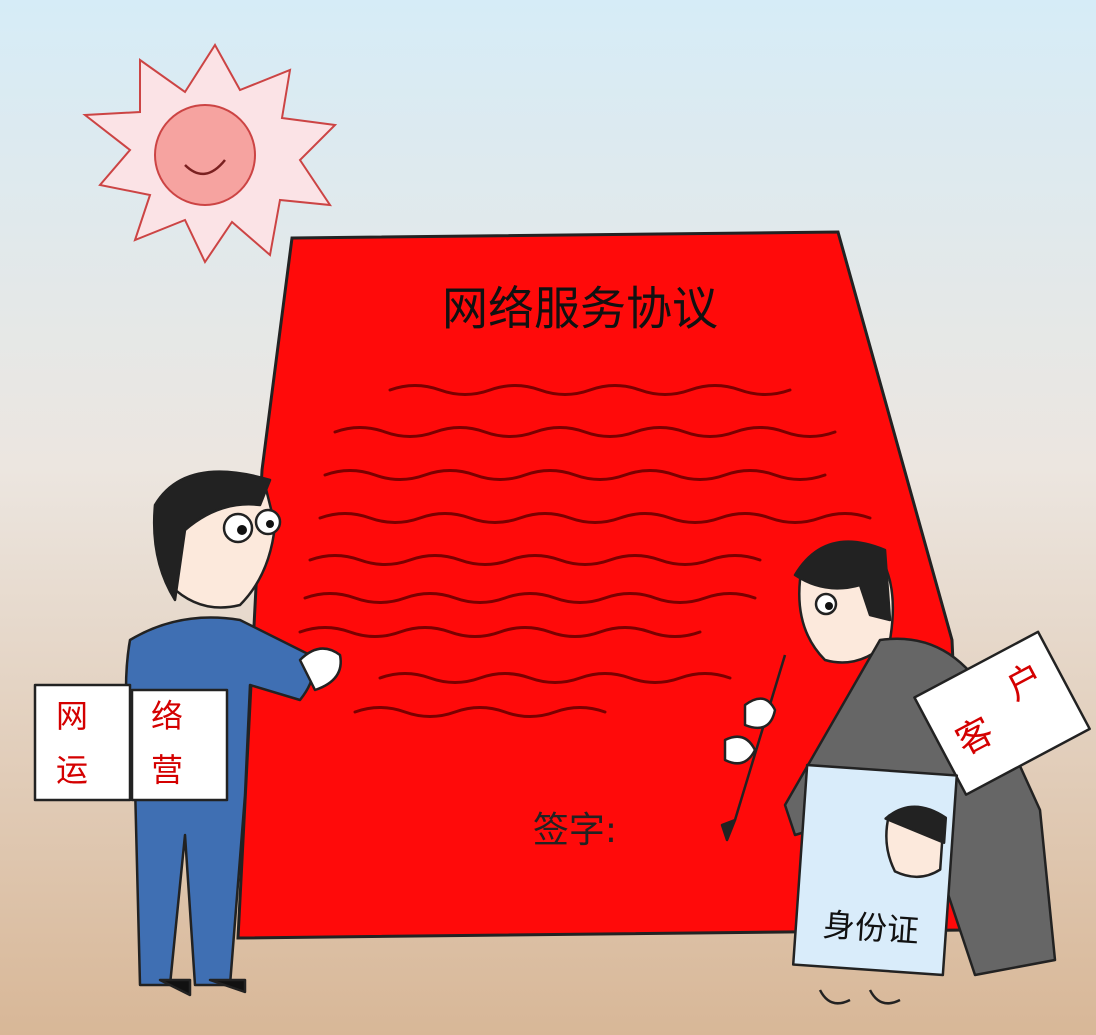 This screenshot has width=1096, height=1035. I want to click on contract-title: 网络服务协议, so click(580, 309).